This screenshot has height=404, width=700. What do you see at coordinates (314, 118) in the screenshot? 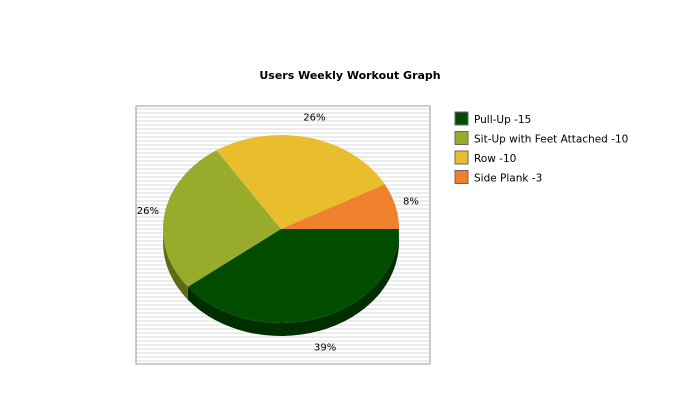
I see `slice-label-2: 26%` at bounding box center [314, 118].